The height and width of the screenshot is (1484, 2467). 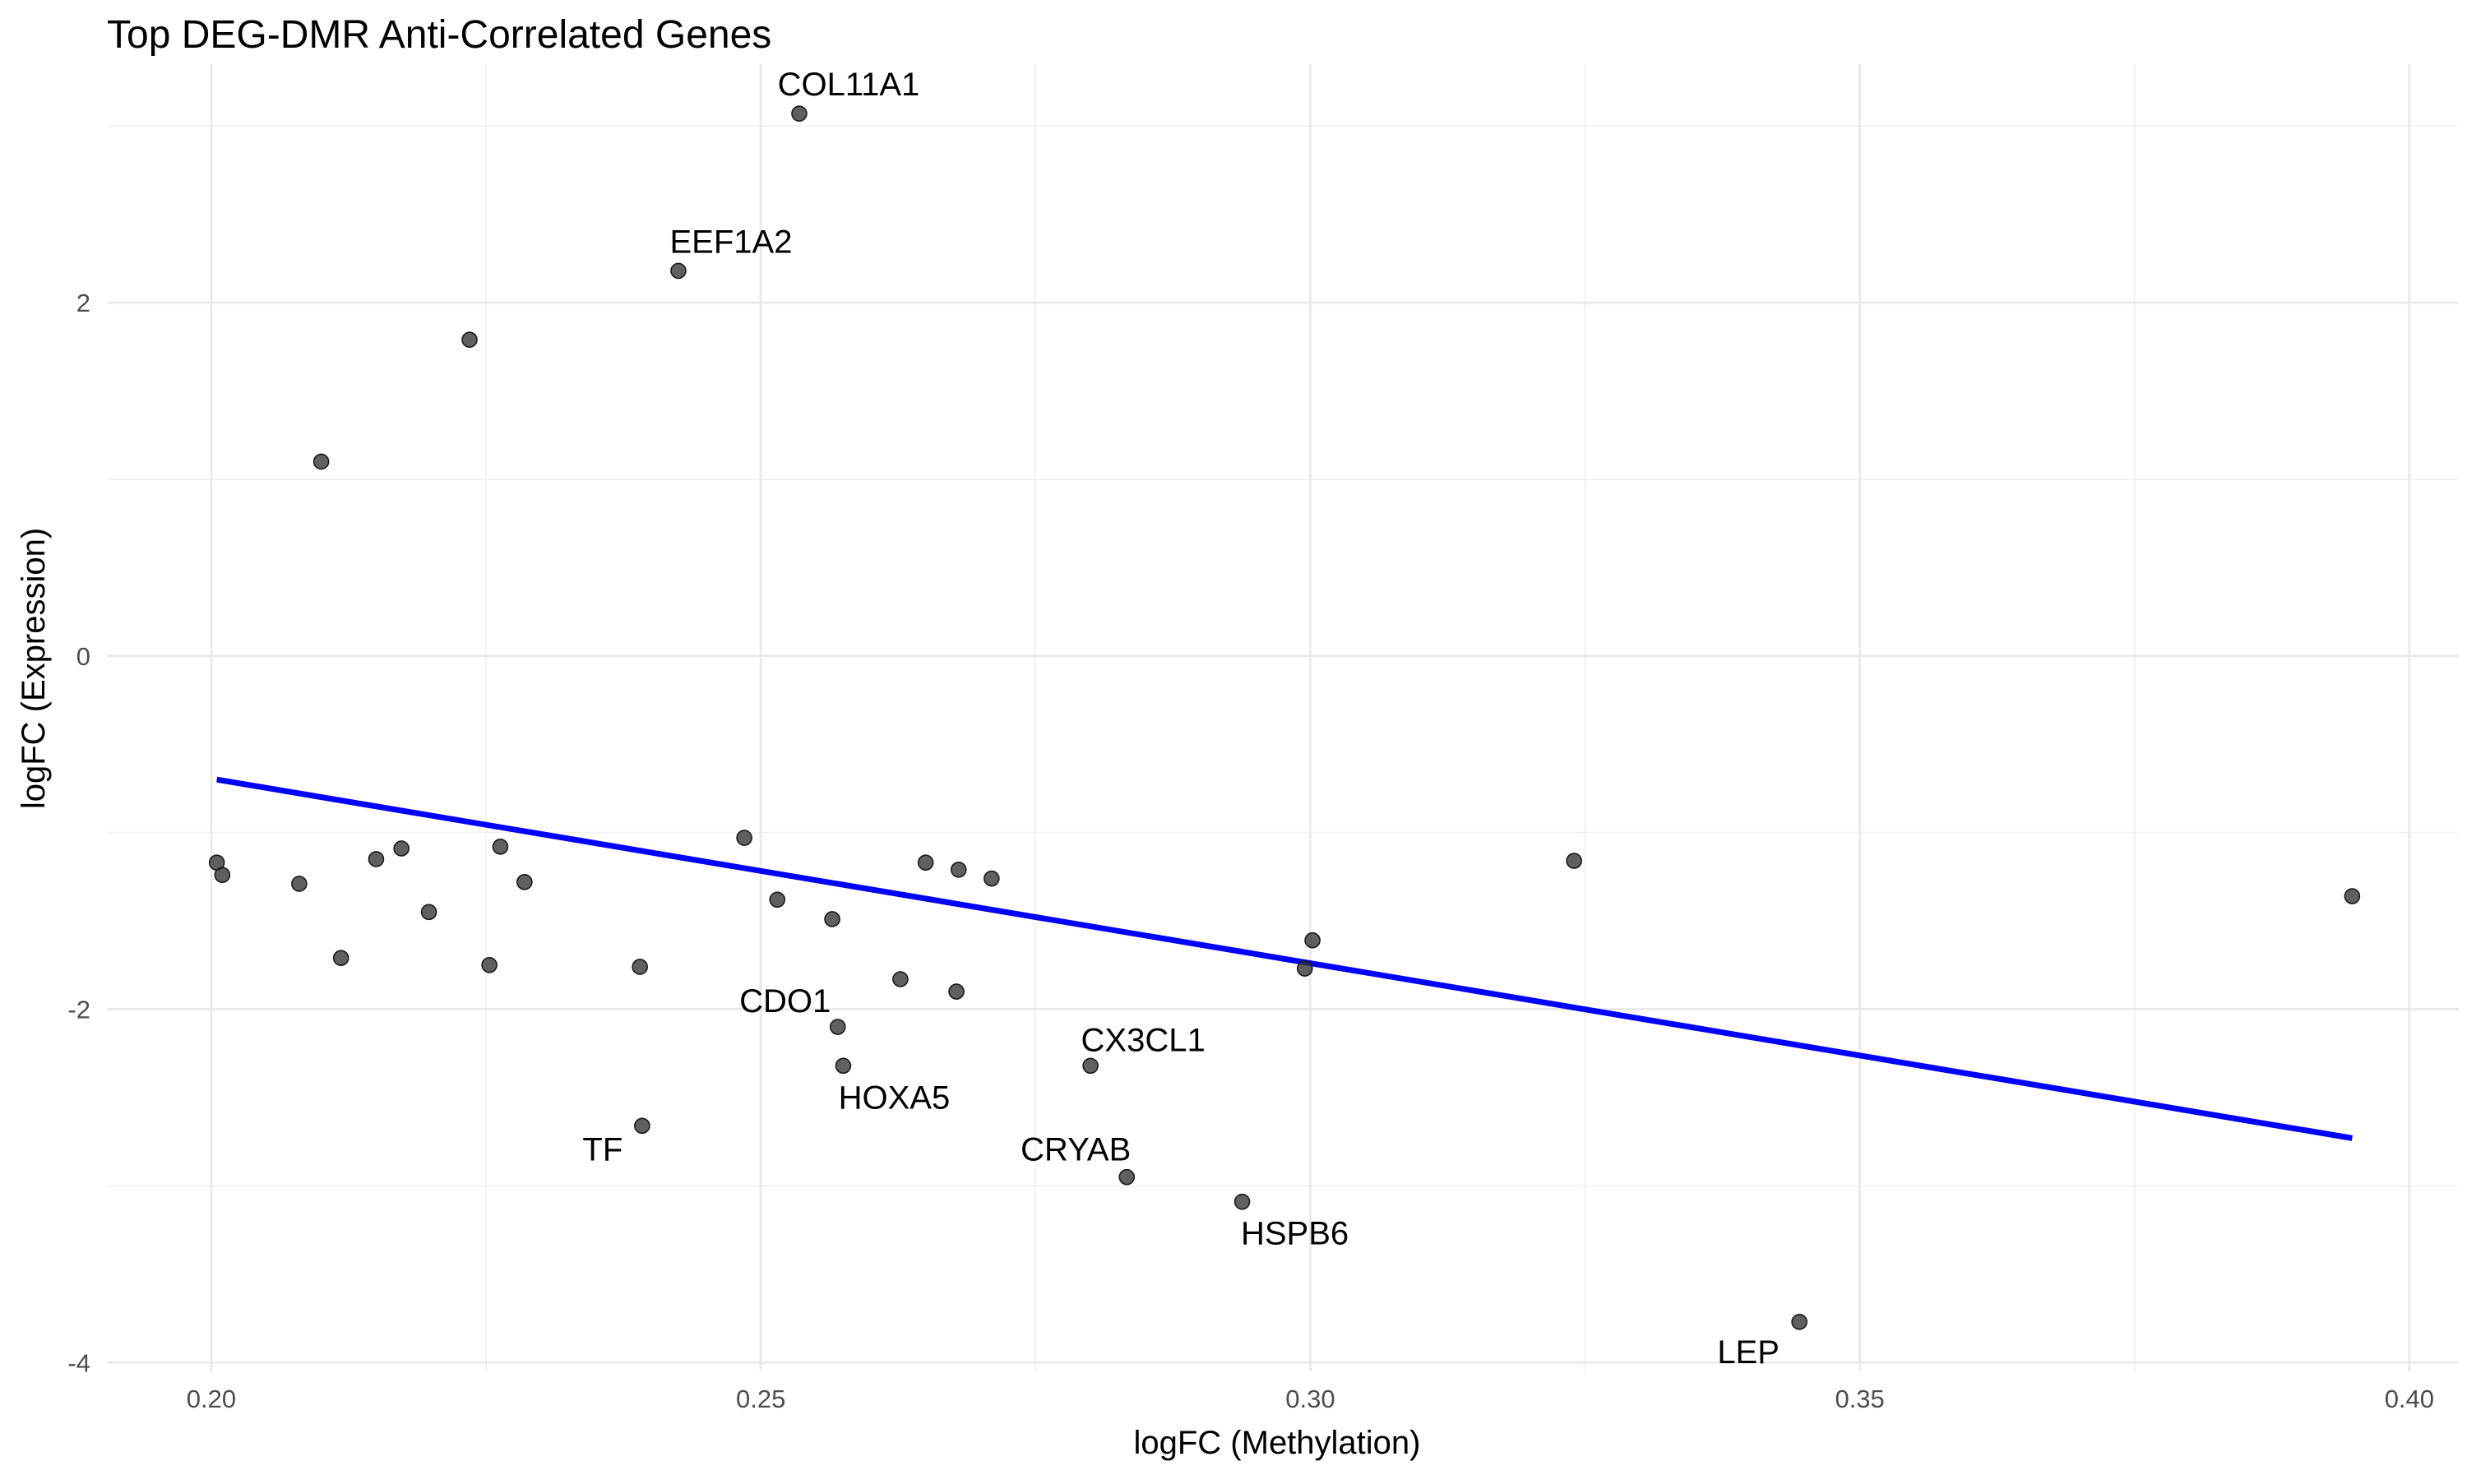 I want to click on y-axis-title: logFC (Expression), so click(x=34, y=668).